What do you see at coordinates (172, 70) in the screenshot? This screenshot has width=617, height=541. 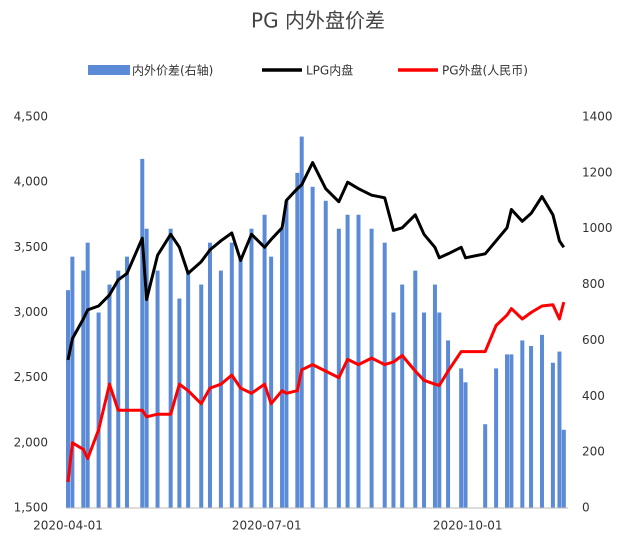 I see `legend-label: 内外价差(右轴)` at bounding box center [172, 70].